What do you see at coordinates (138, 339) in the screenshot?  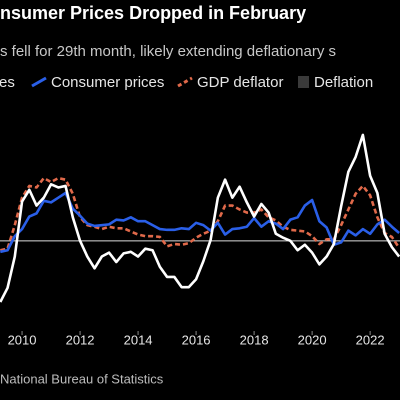 I see `x-tick-label: 2014` at bounding box center [138, 339].